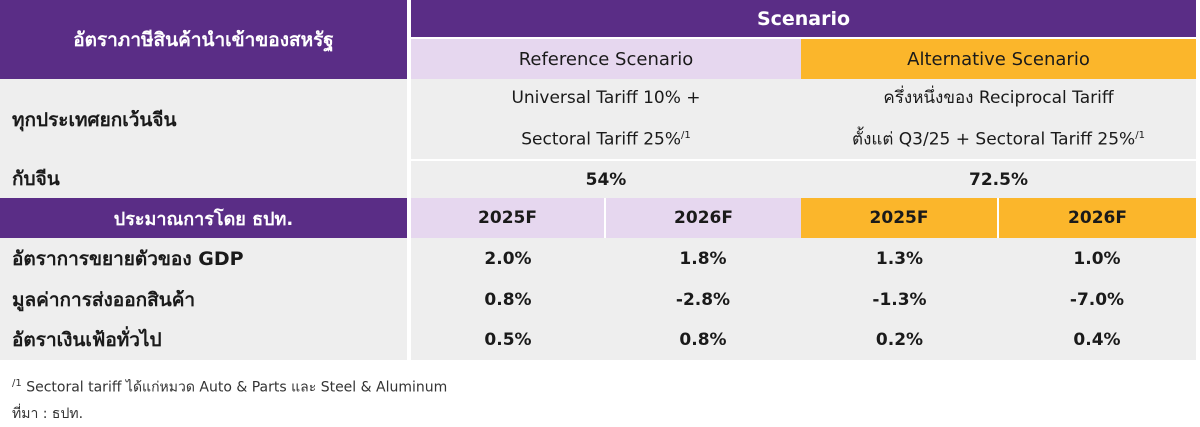  I want to click on table-row: อัตราเงินเฟ้อทั่วไป 0.5% 0.8% 0.2% 0.4%, so click(598, 340).